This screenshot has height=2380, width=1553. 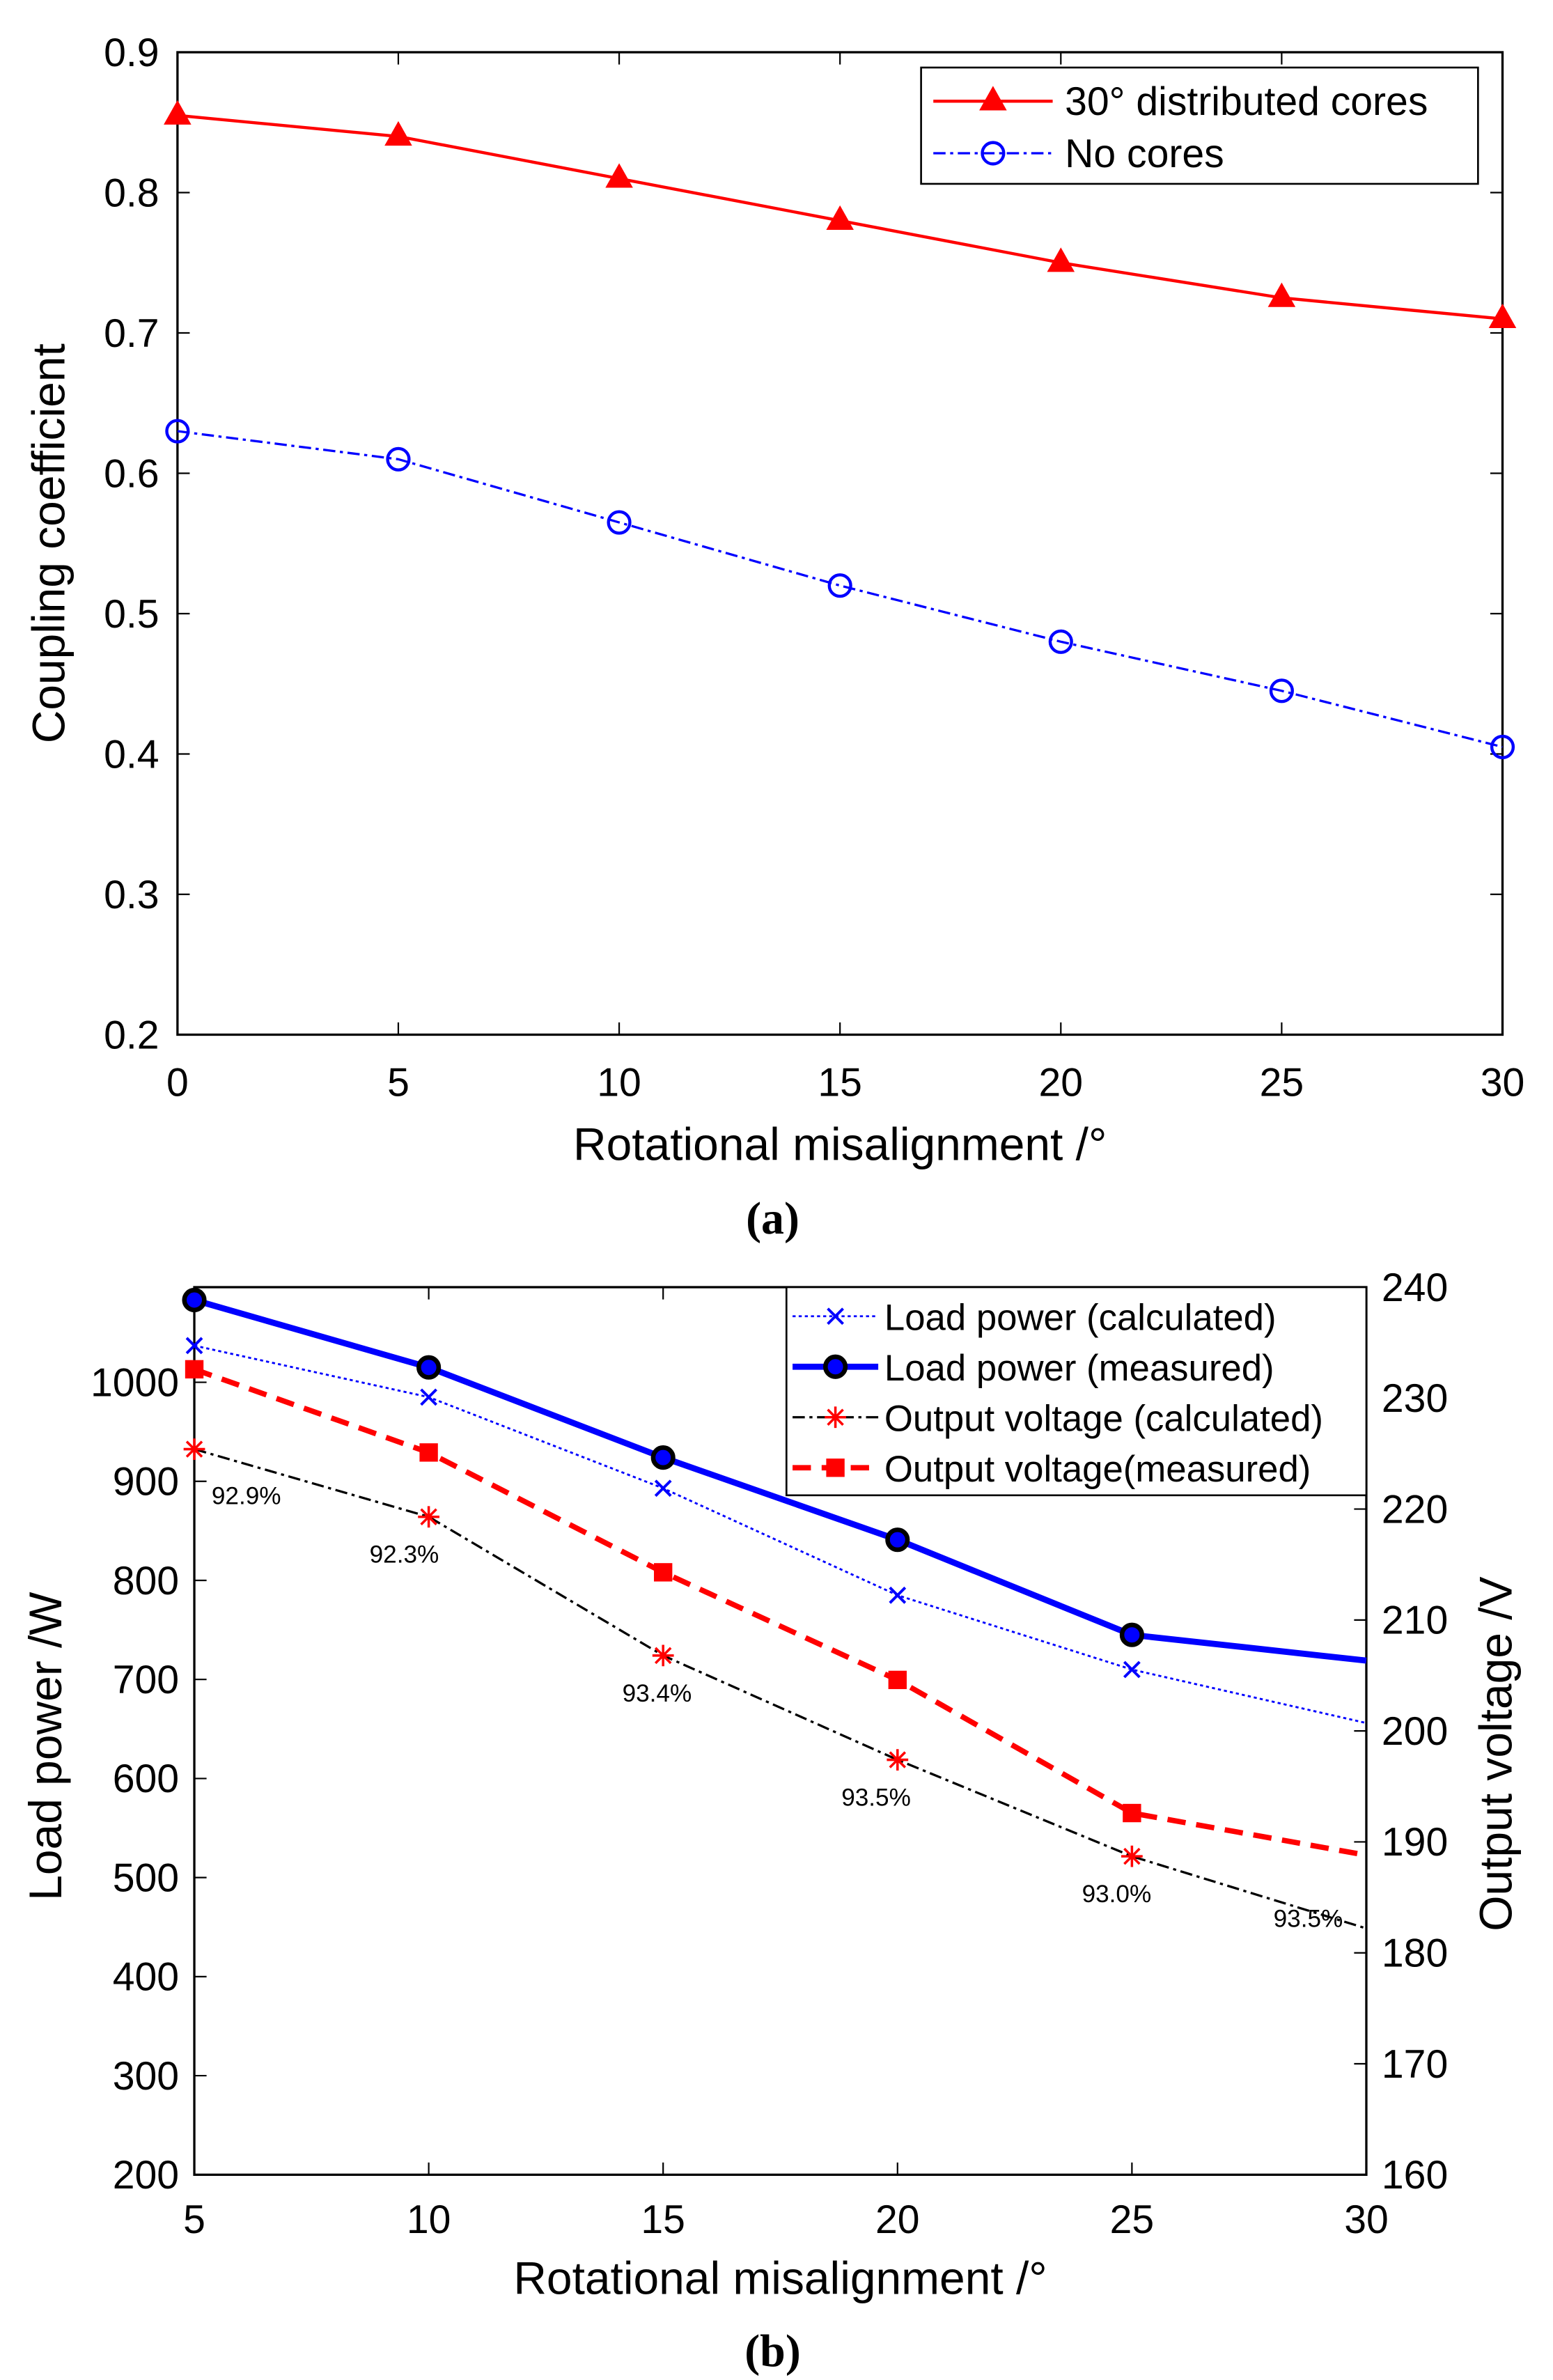 I want to click on y-tick-label-a: 0.3, so click(x=131, y=895).